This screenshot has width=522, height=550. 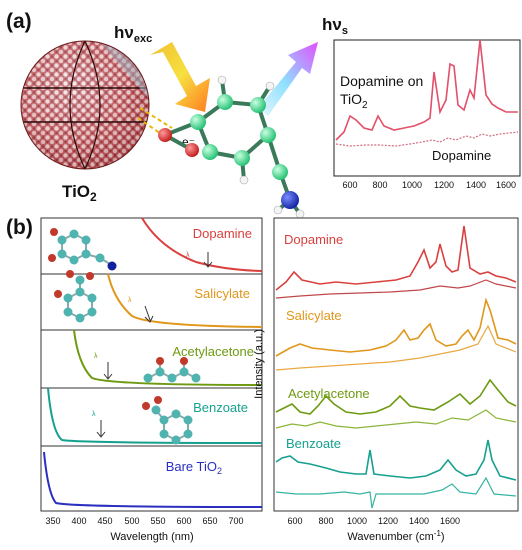 What do you see at coordinates (157, 521) in the screenshot?
I see `abs-tick-550: 550` at bounding box center [157, 521].